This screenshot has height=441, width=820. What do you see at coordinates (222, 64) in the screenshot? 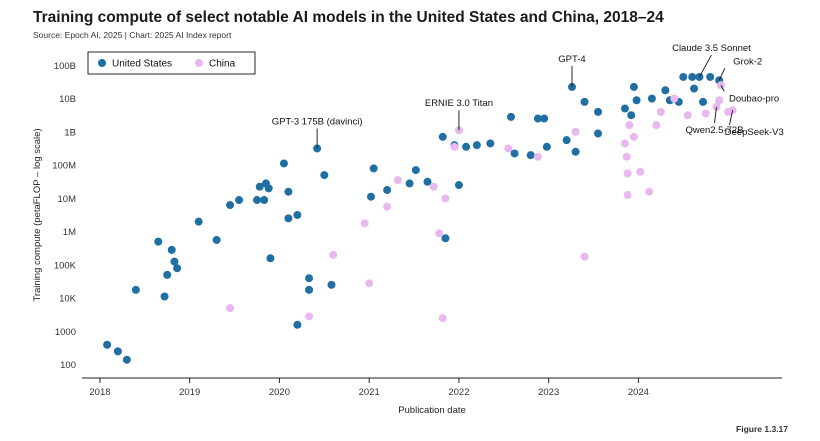
I see `legend-china-label: China` at bounding box center [222, 64].